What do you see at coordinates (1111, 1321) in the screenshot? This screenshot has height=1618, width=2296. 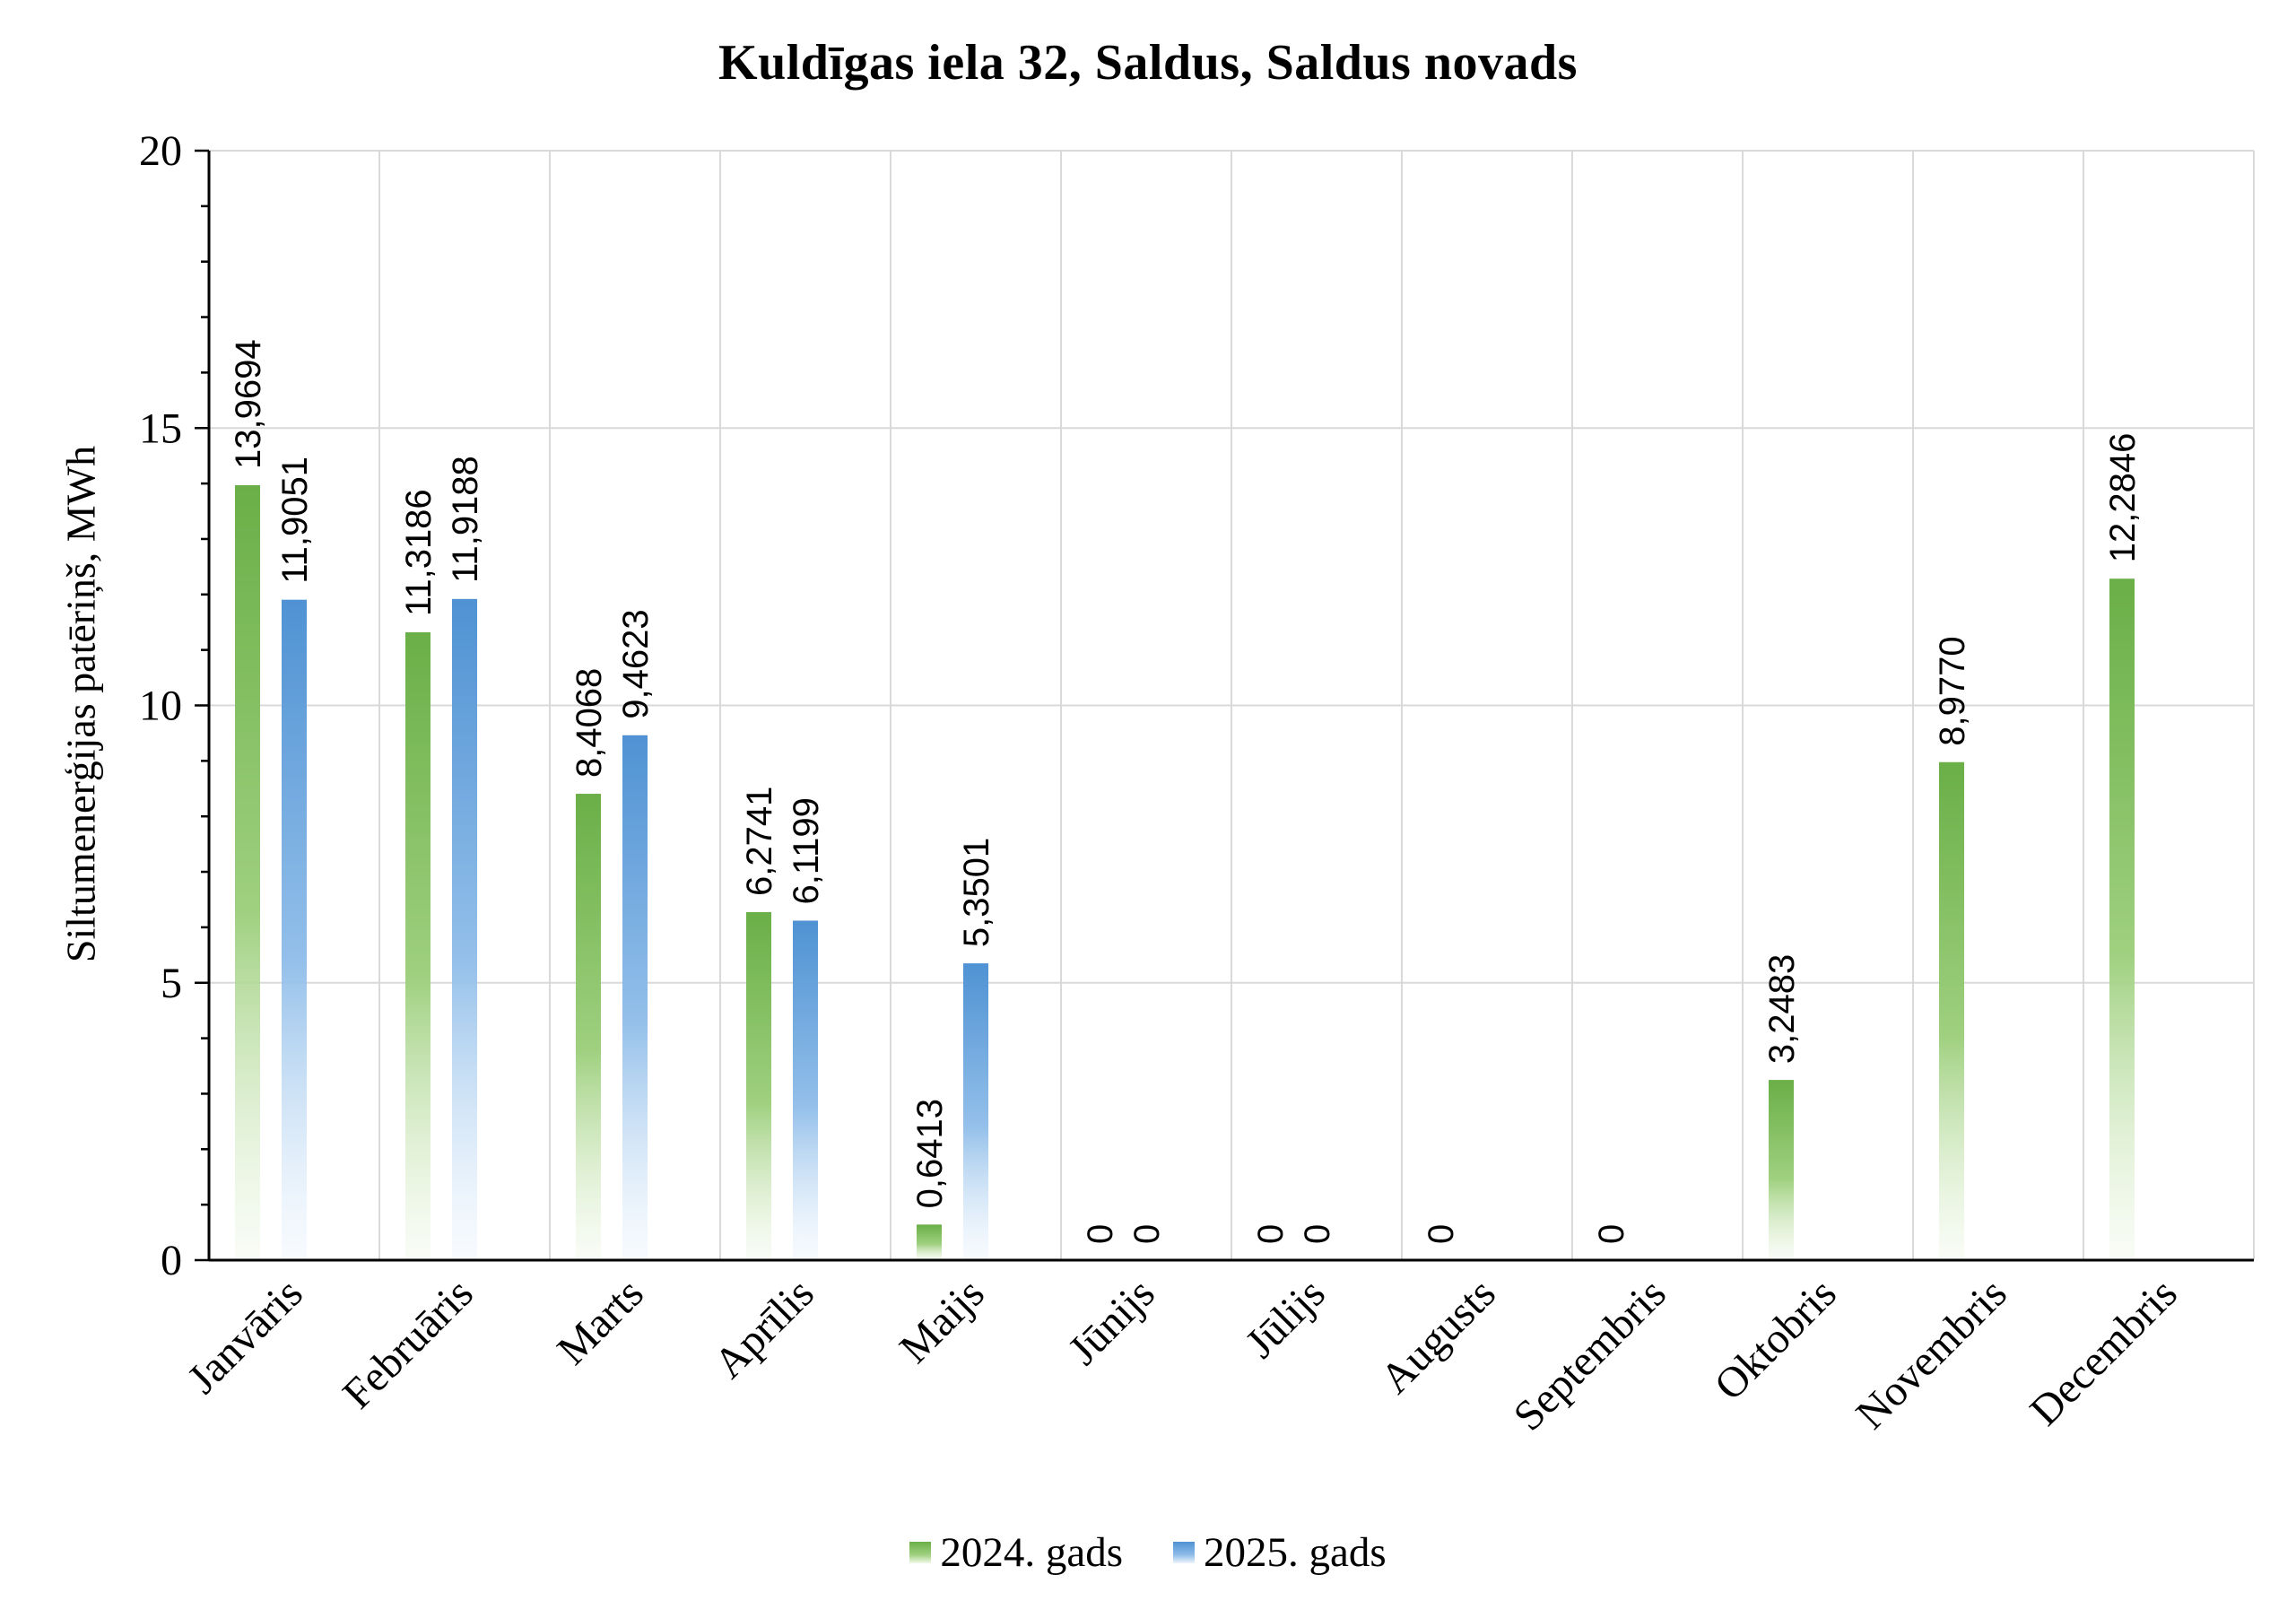 I see `x-tick-label: Jūnijs` at bounding box center [1111, 1321].